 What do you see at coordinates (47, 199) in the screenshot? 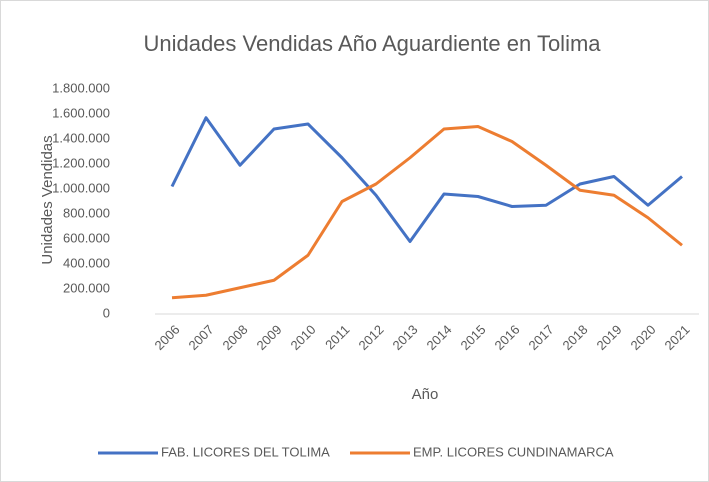
I see `y-axis-label: Unidades Vendidas` at bounding box center [47, 199].